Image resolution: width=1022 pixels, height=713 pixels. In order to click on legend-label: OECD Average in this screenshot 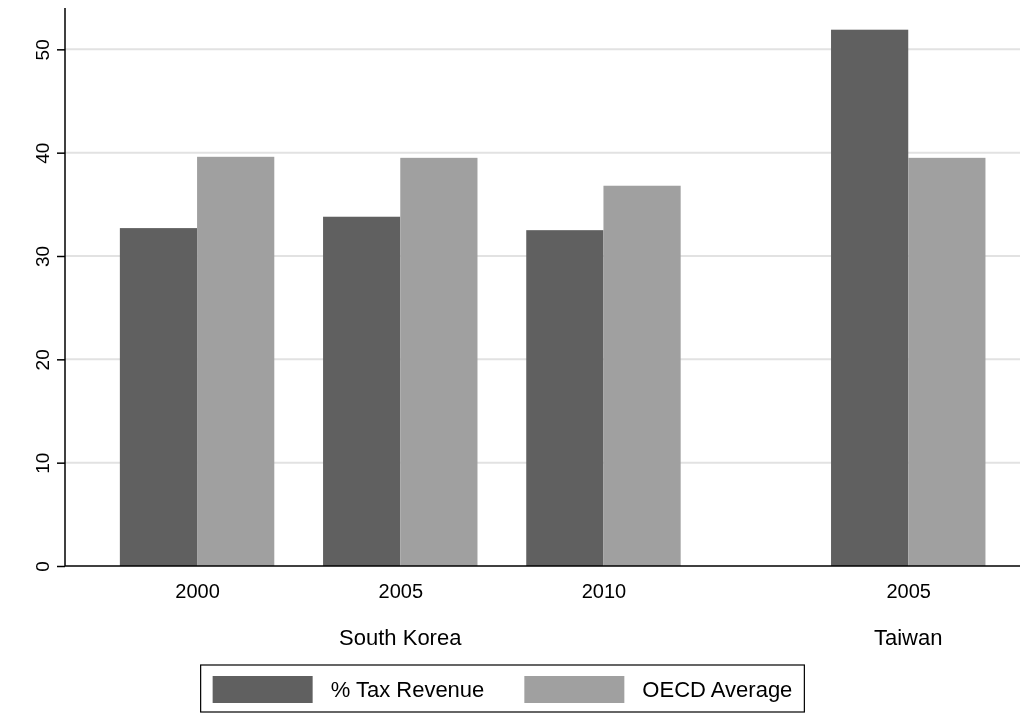, I will do `click(717, 689)`.